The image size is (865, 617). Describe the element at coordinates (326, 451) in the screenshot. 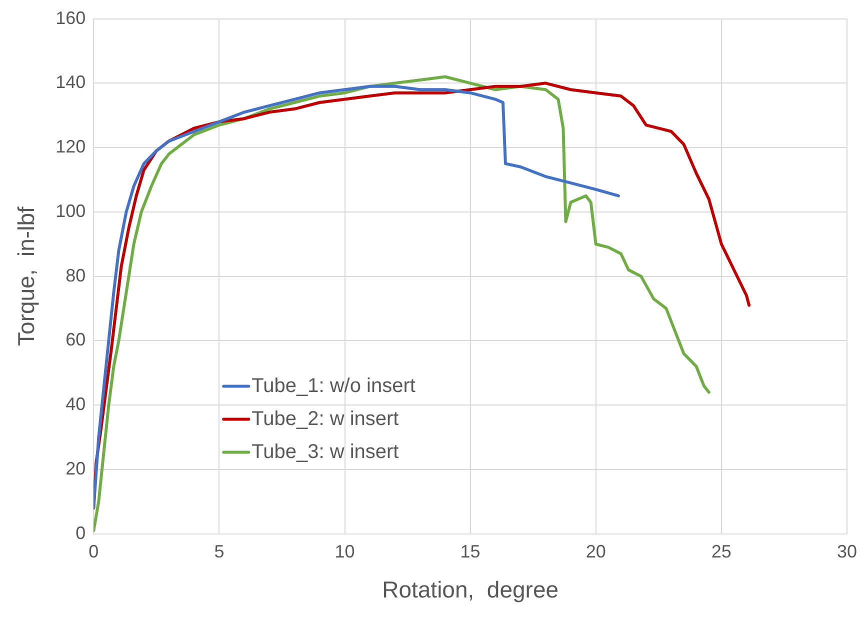

I see `legend-label: Tube_3: w insert` at that location.